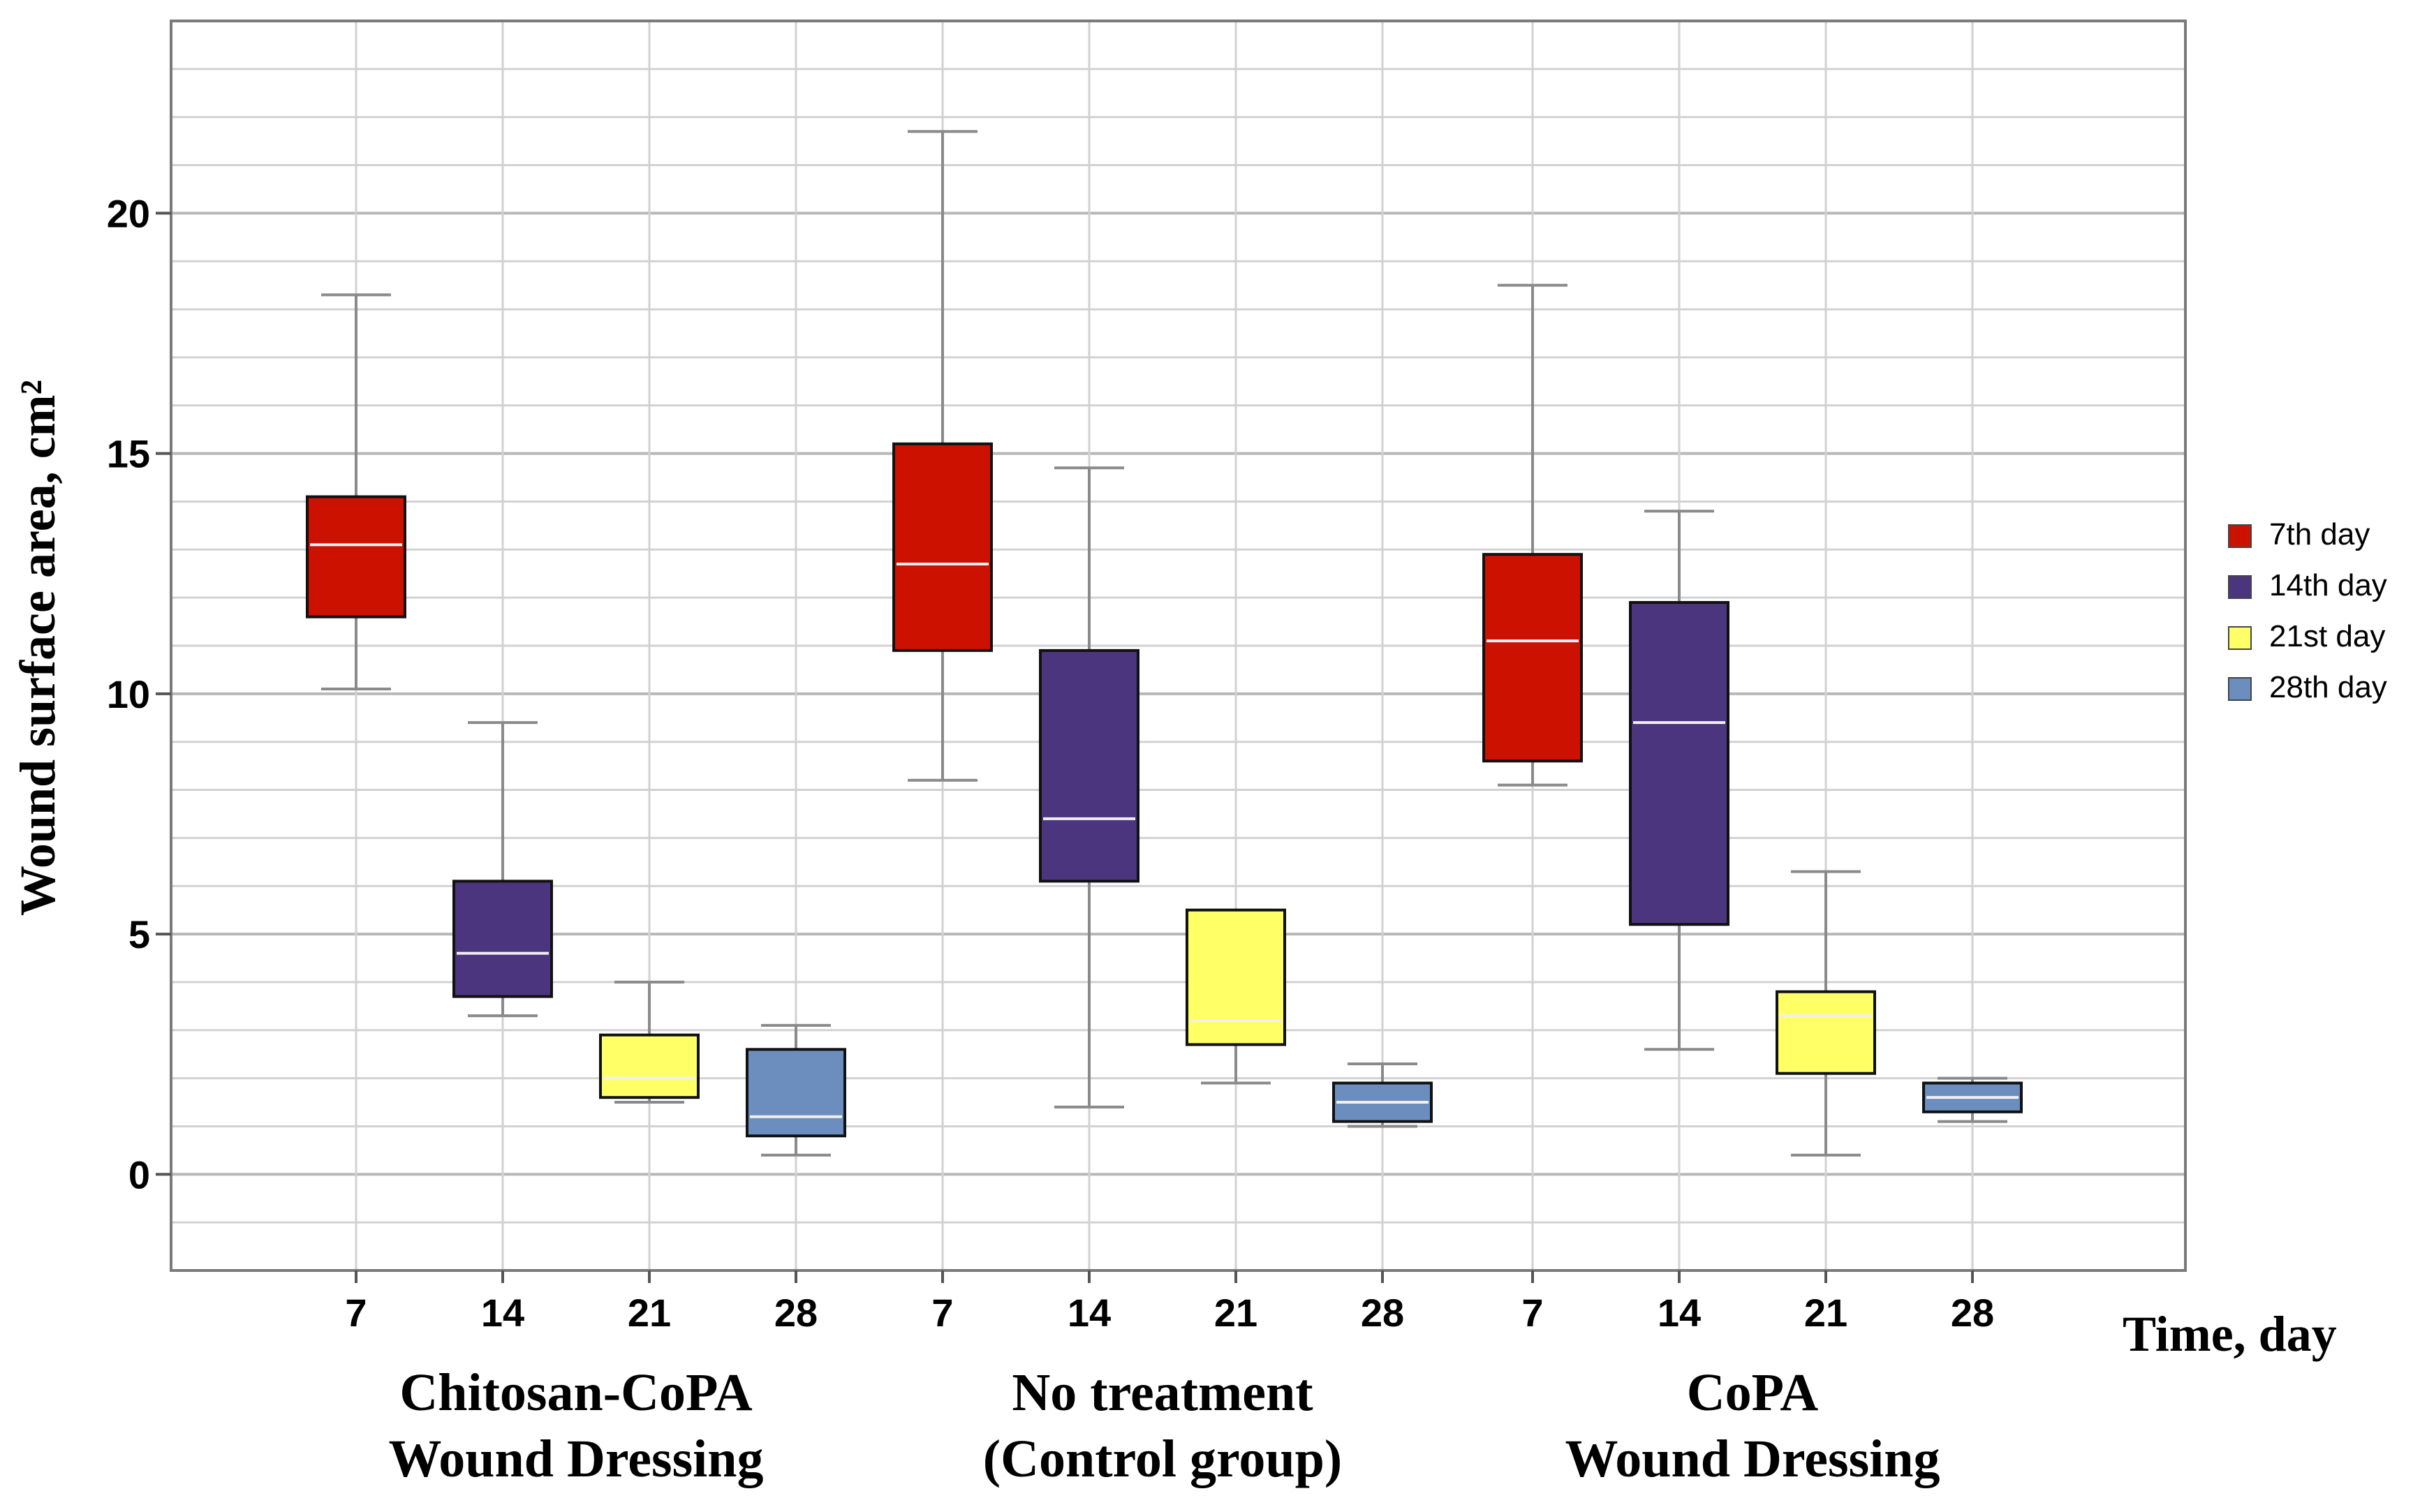 Image resolution: width=2420 pixels, height=1512 pixels. What do you see at coordinates (2327, 636) in the screenshot?
I see `legend-label: 21st day` at bounding box center [2327, 636].